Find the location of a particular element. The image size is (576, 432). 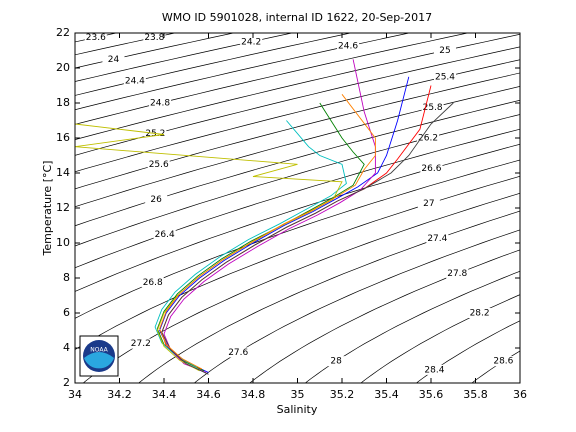

contour-label: 28.2 is located at coordinates (480, 314).